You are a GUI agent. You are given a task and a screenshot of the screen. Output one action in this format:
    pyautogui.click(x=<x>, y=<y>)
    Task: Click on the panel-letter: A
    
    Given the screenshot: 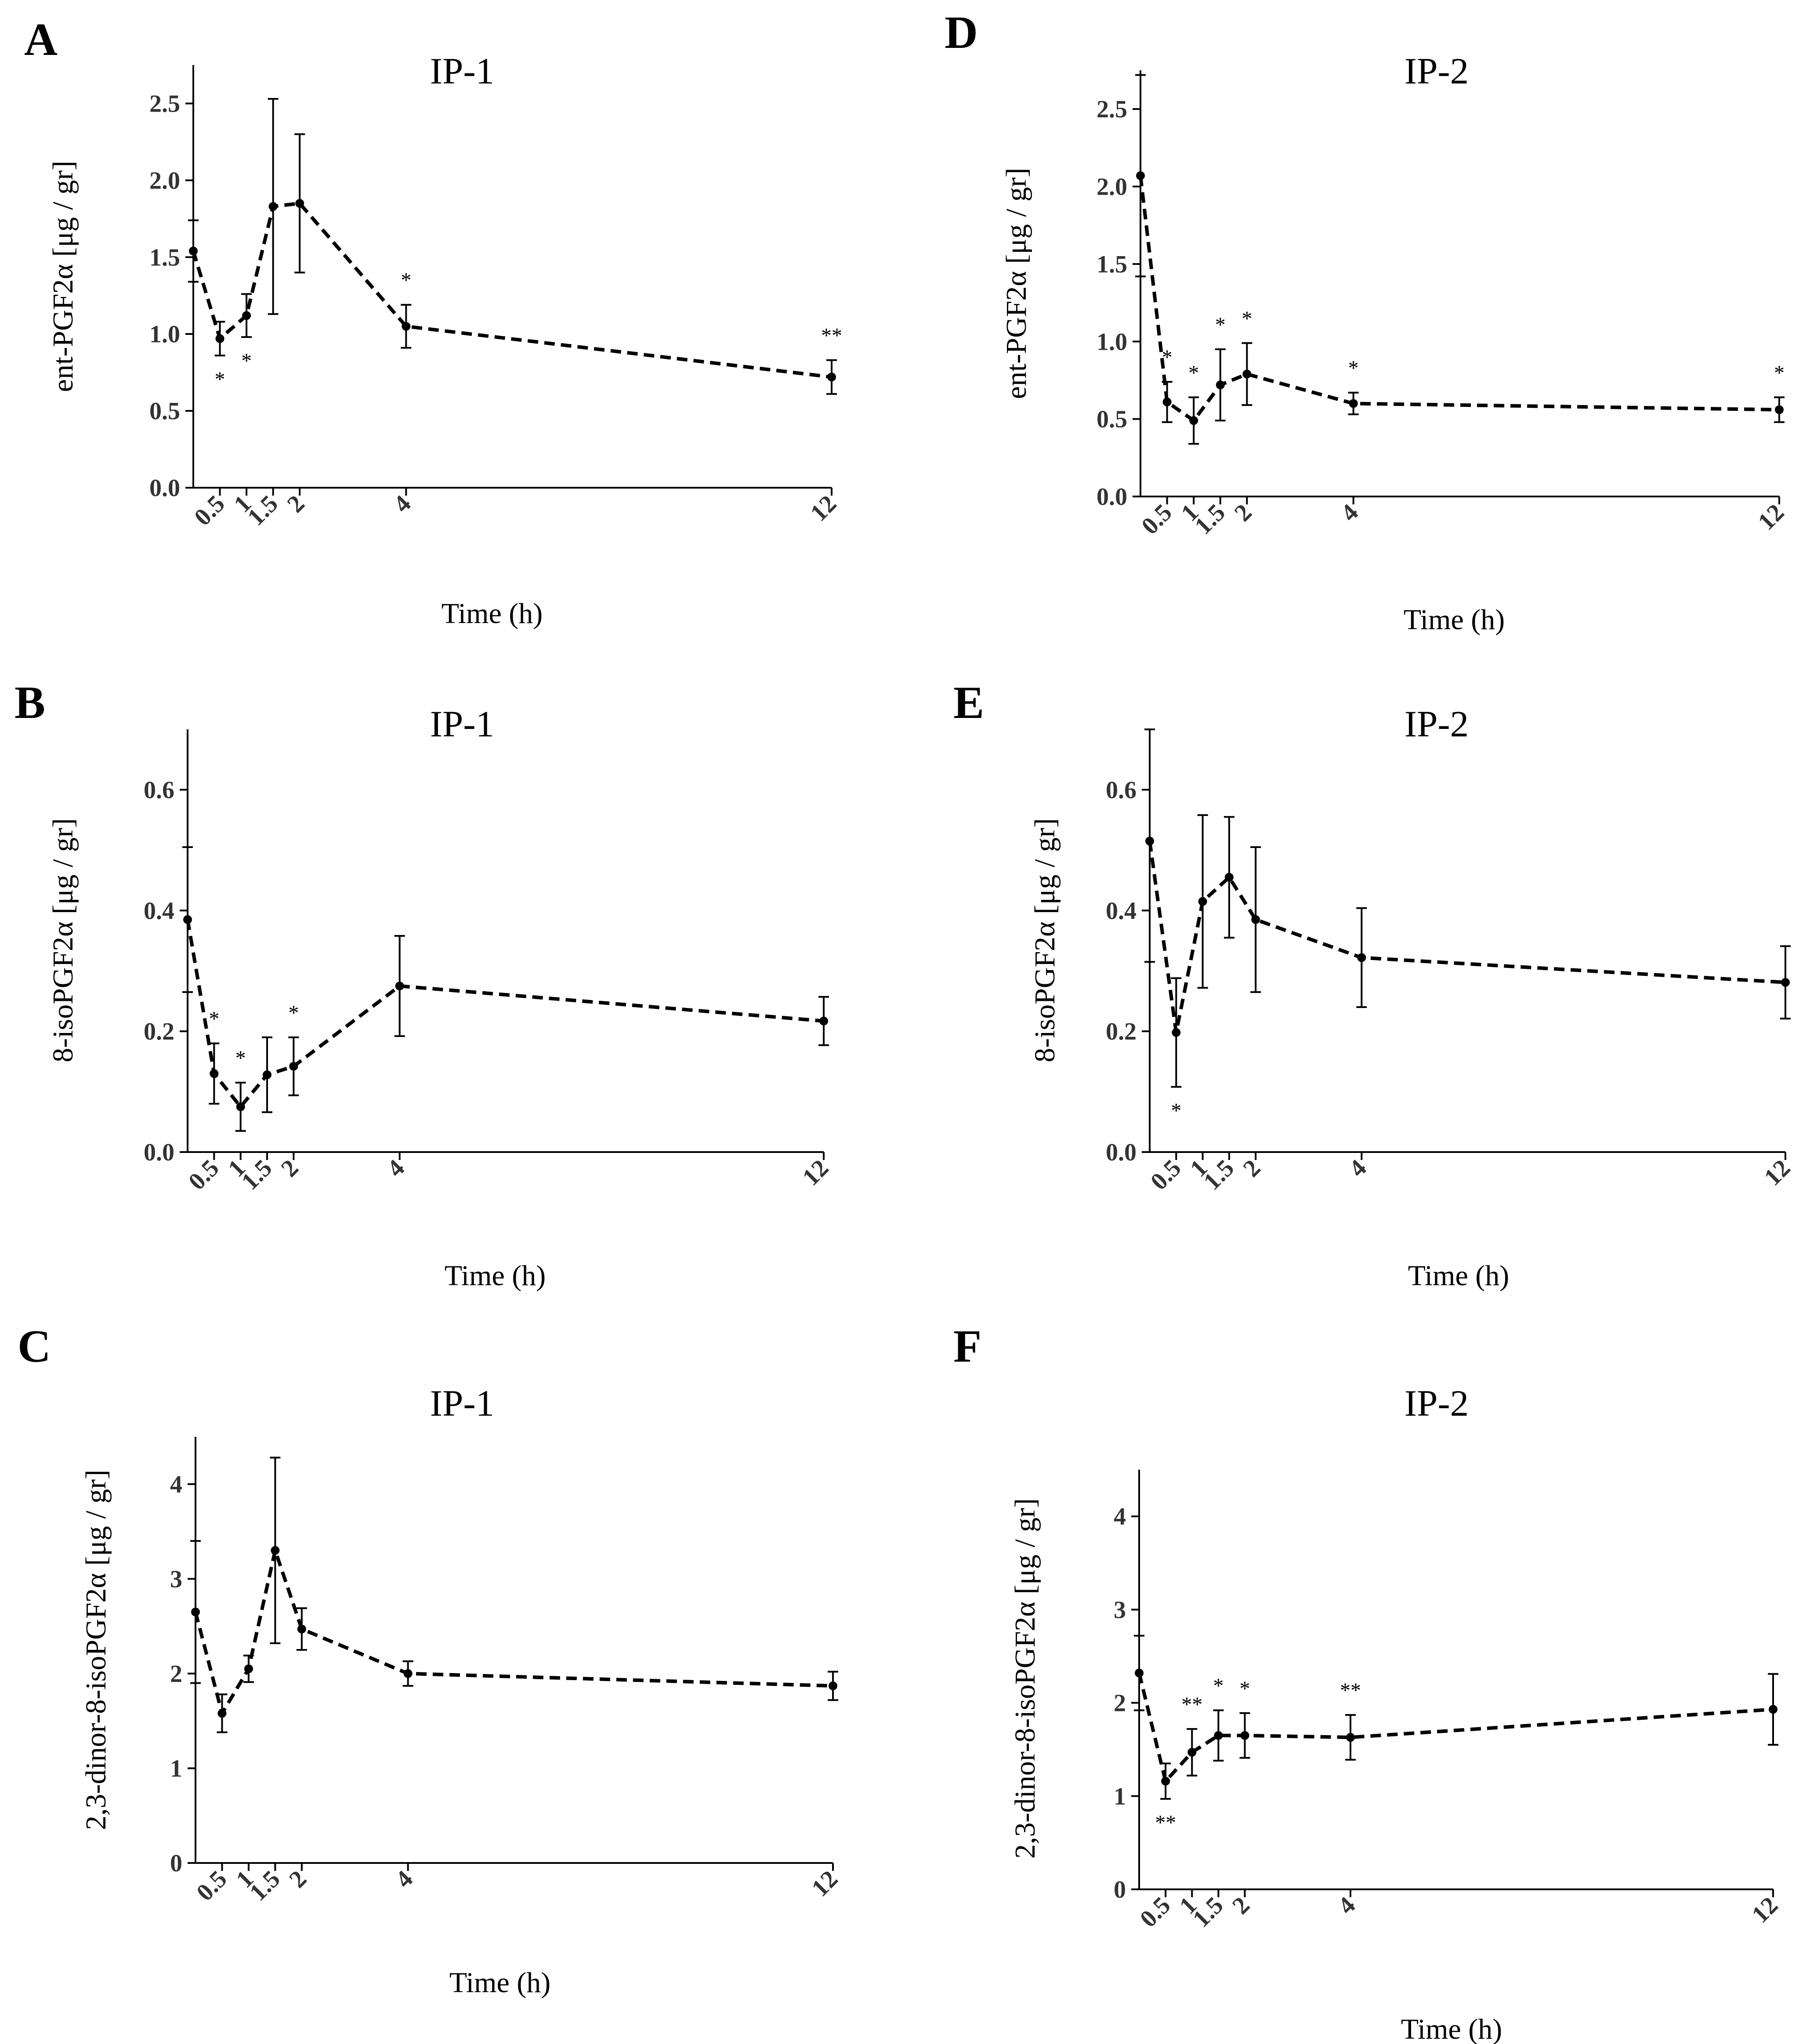 What is the action you would take?
    pyautogui.click(x=41, y=39)
    